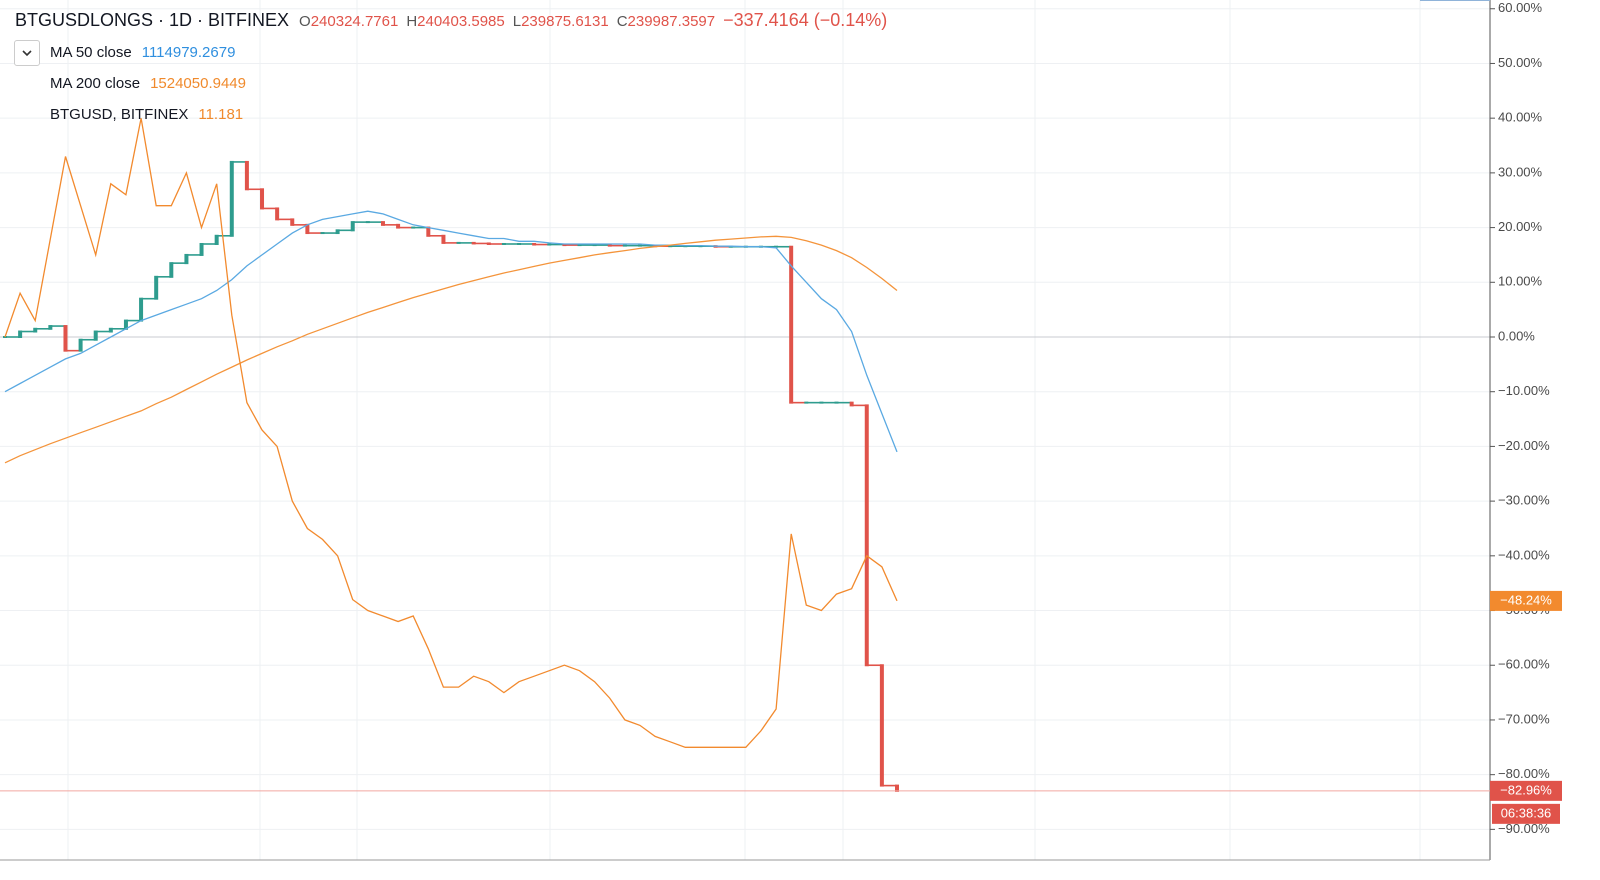 The height and width of the screenshot is (880, 1600). I want to click on y-tick-label: −80.00%, so click(1524, 773).